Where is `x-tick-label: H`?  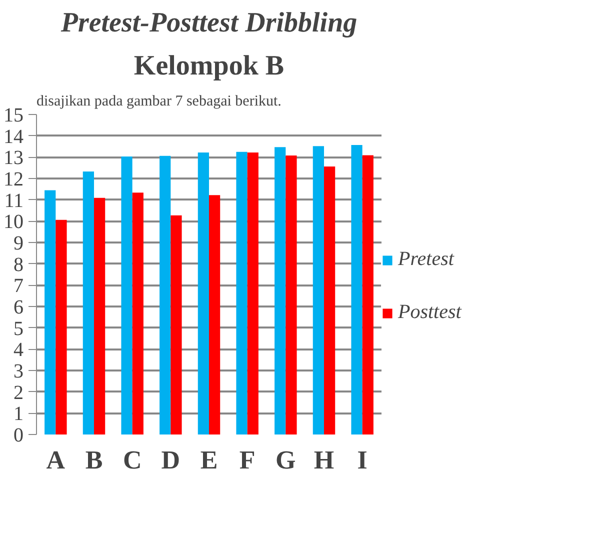 x-tick-label: H is located at coordinates (324, 460).